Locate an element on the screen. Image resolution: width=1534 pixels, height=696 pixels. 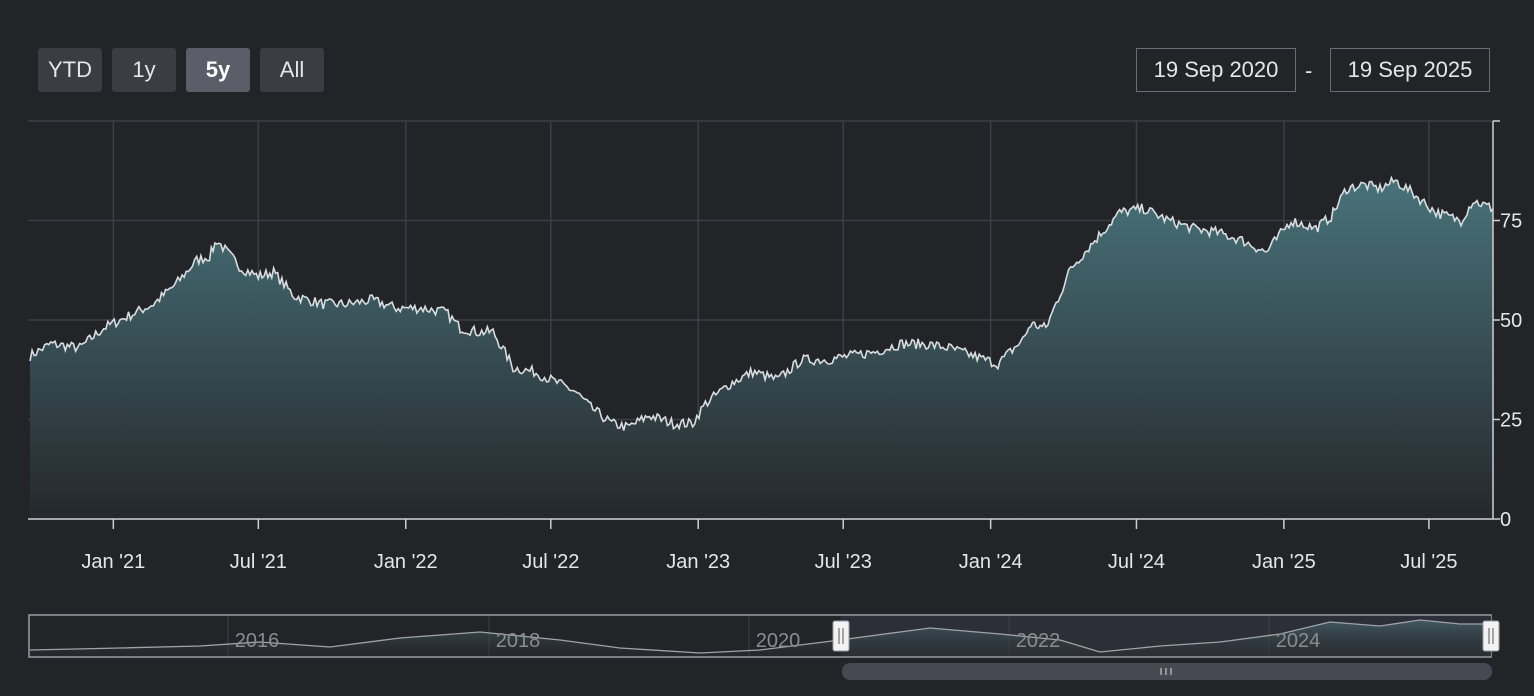
x-tick-label: Jan '25 is located at coordinates (1284, 562).